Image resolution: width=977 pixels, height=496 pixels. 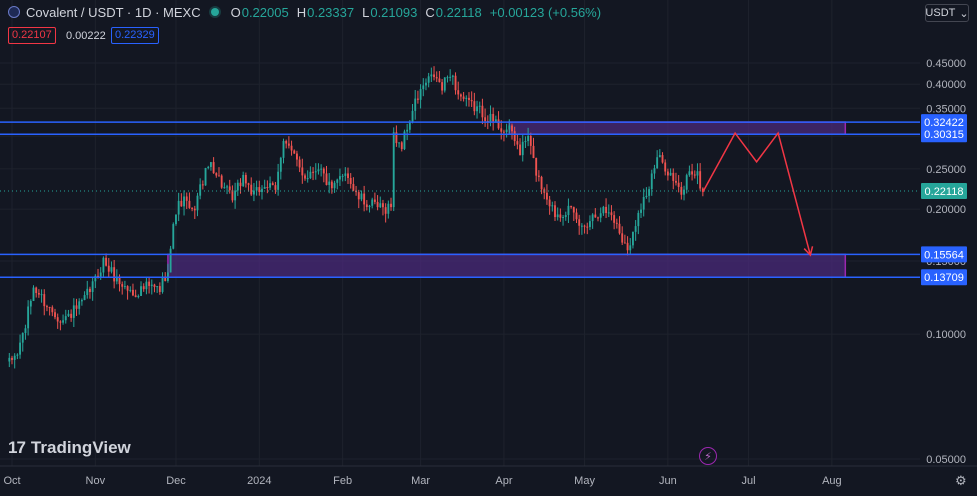 I want to click on time-scale: Oct Nov Dec 2024 Feb Mar Apr May Jun Jul Aug, so click(x=488, y=480).